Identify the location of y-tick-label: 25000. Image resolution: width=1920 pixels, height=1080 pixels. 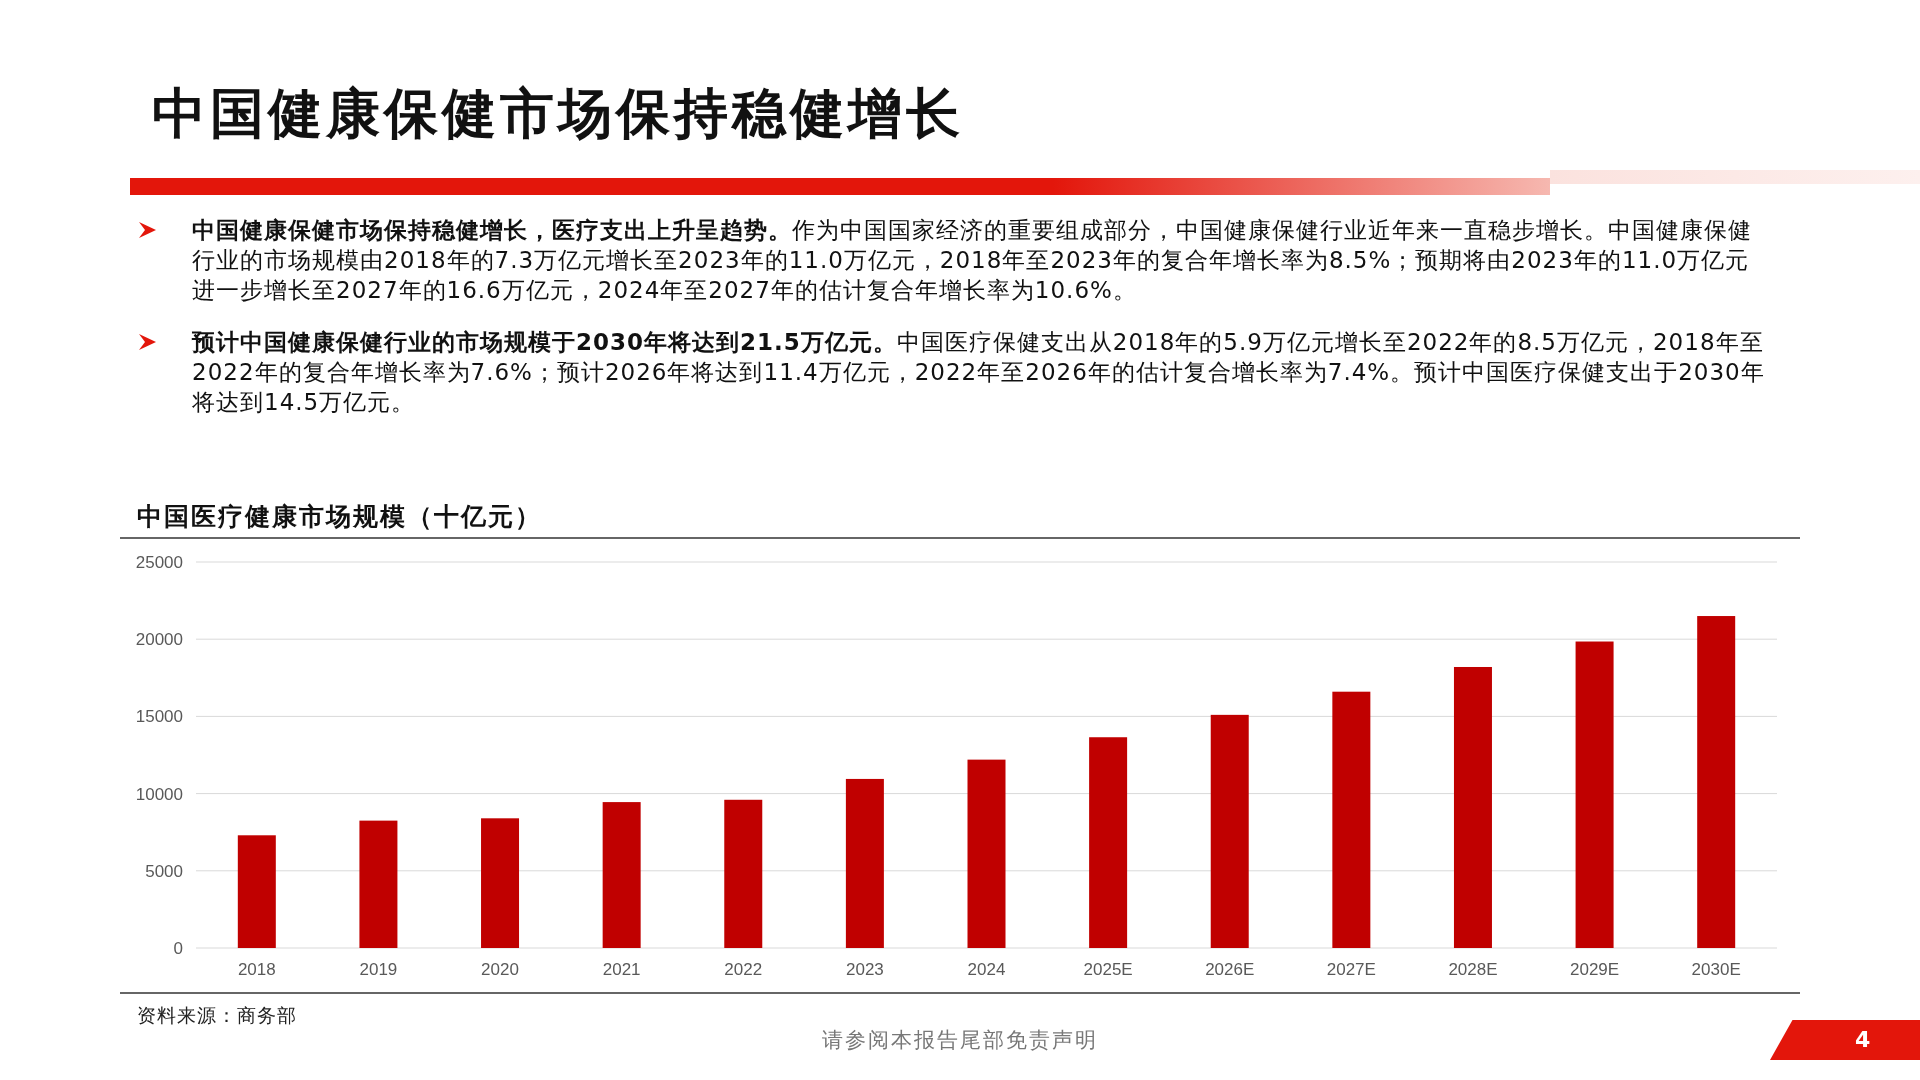
(159, 562).